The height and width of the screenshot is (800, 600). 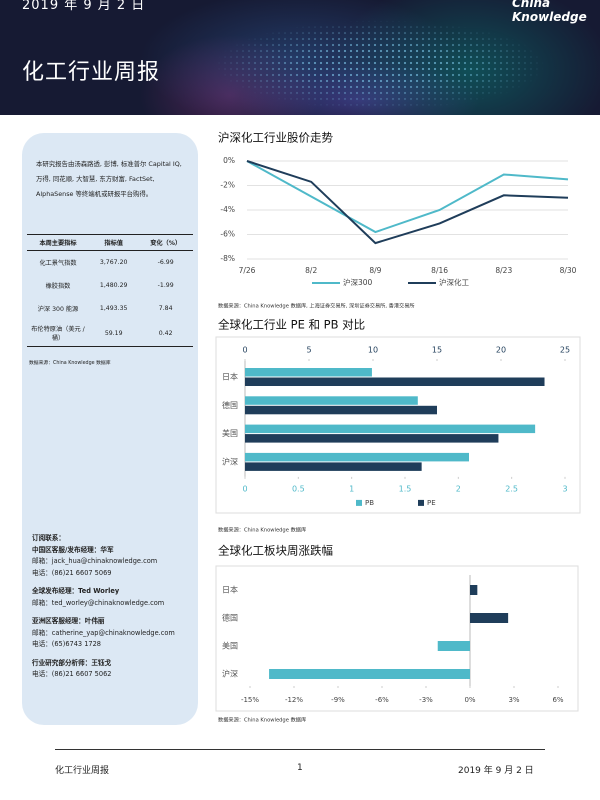 I want to click on x-tick-label: 0, so click(x=244, y=488).